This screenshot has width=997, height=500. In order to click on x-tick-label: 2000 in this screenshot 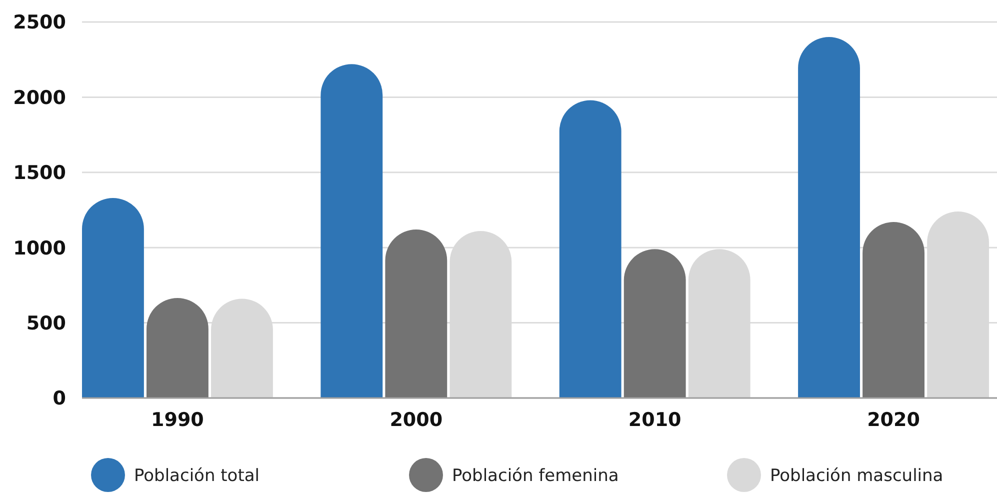, I will do `click(416, 420)`.